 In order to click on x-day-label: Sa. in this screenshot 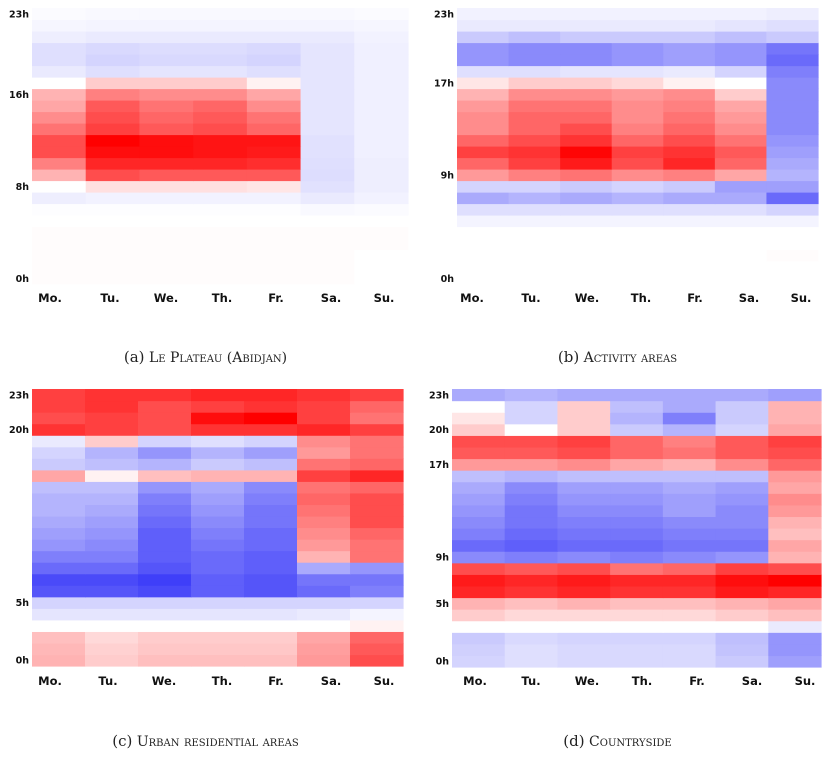, I will do `click(752, 681)`.